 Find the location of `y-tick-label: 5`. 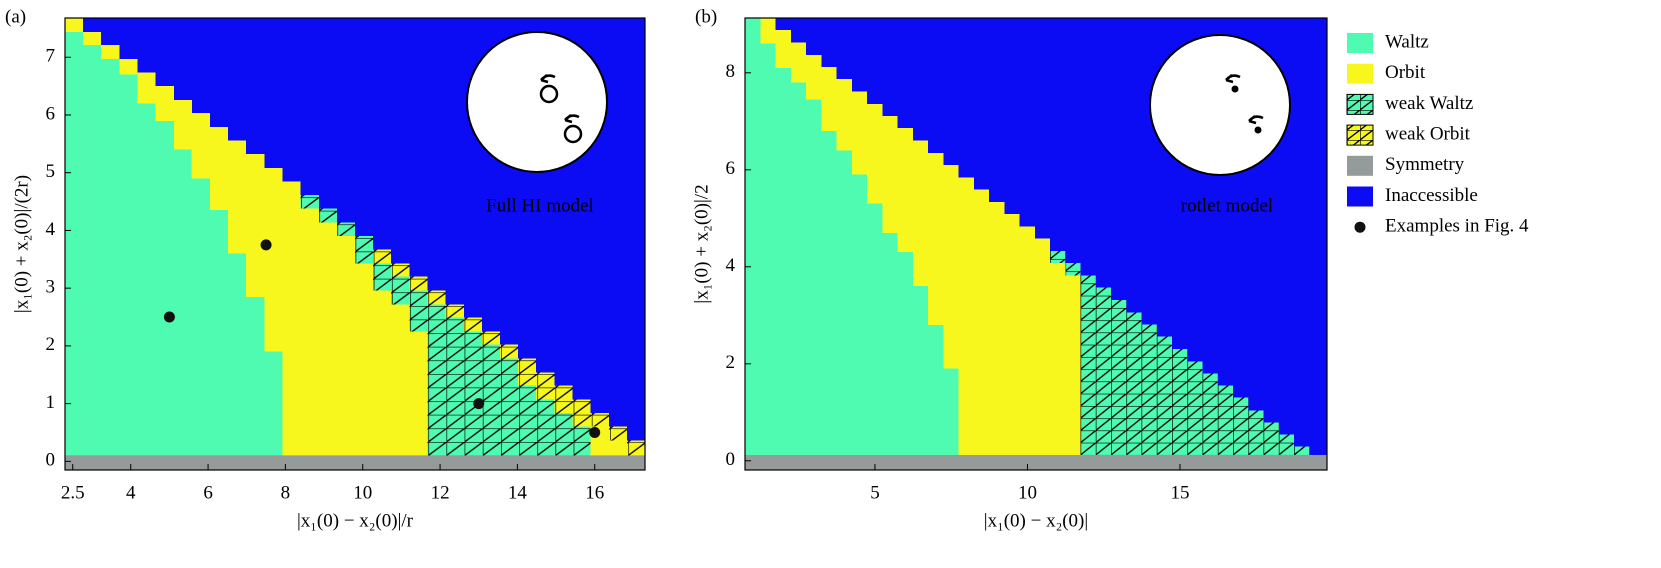

y-tick-label: 5 is located at coordinates (51, 171).